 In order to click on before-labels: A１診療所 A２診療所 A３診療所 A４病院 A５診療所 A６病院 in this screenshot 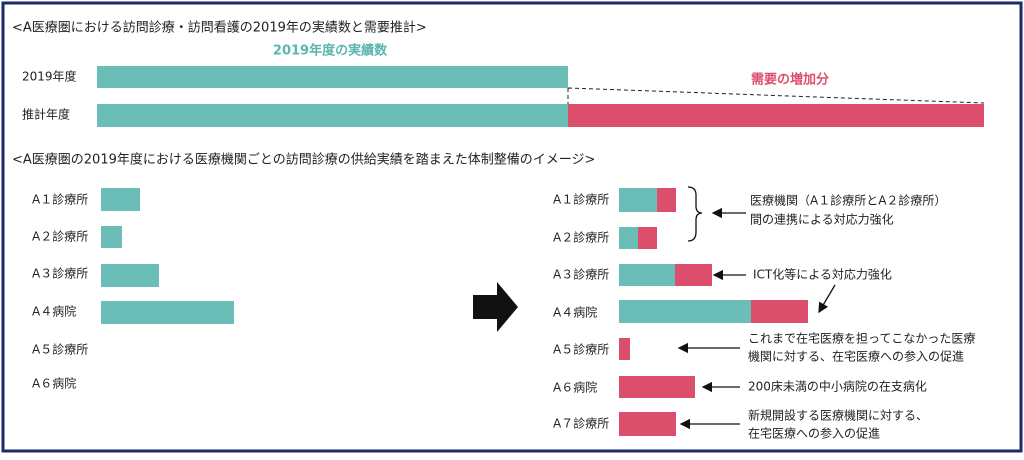, I will do `click(60, 291)`.